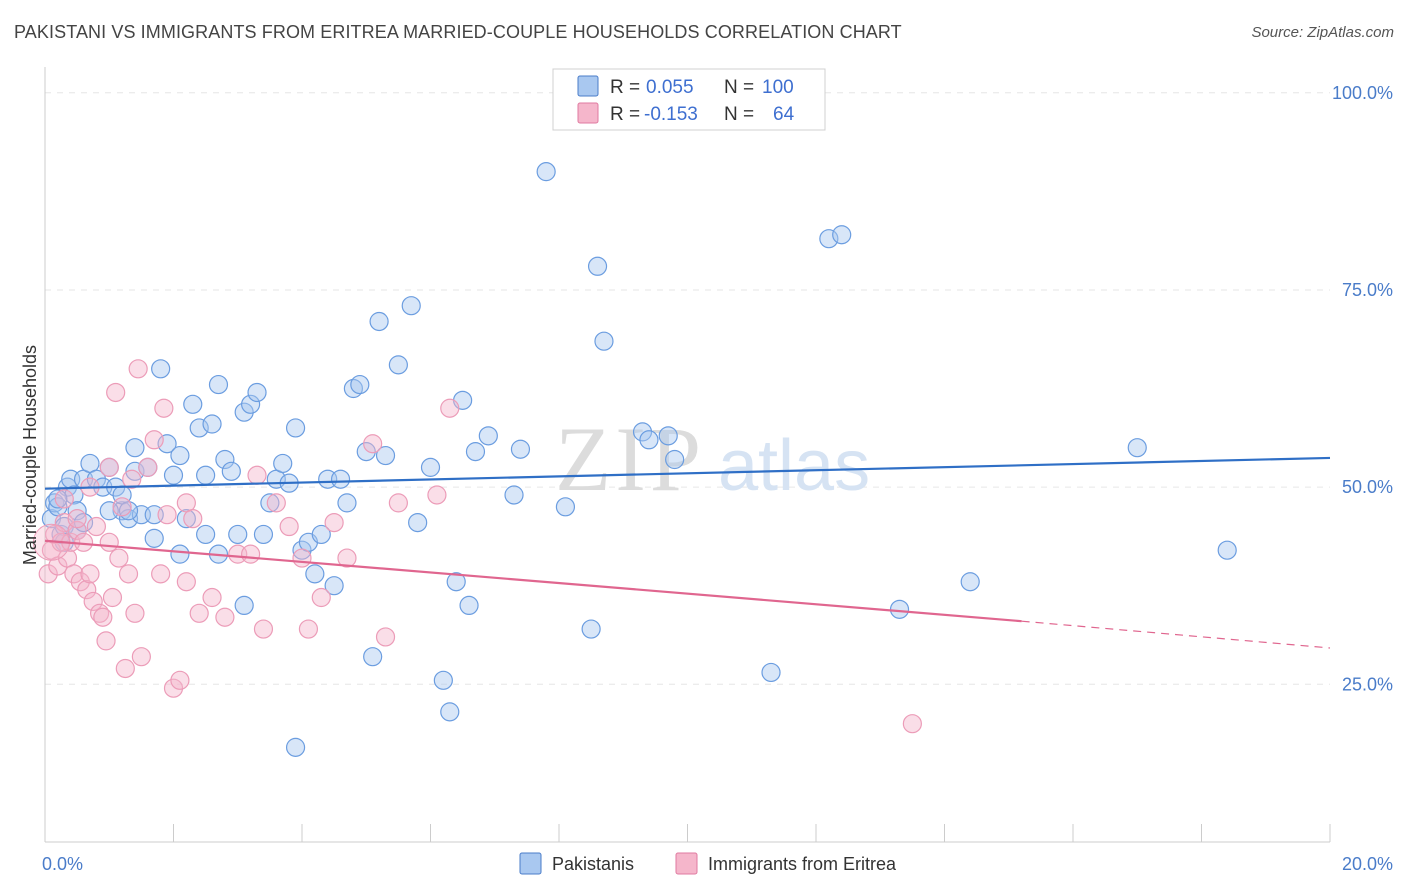  What do you see at coordinates (784, 114) in the screenshot?
I see `legend-n-value-eritrea: 64` at bounding box center [784, 114].